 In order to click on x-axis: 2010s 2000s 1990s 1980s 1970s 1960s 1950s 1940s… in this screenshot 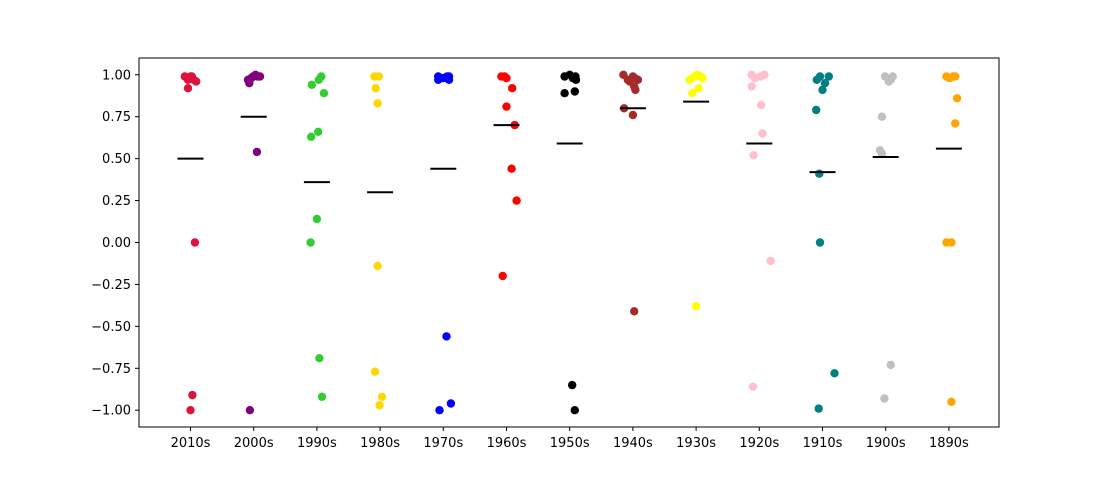, I will do `click(570, 439)`.